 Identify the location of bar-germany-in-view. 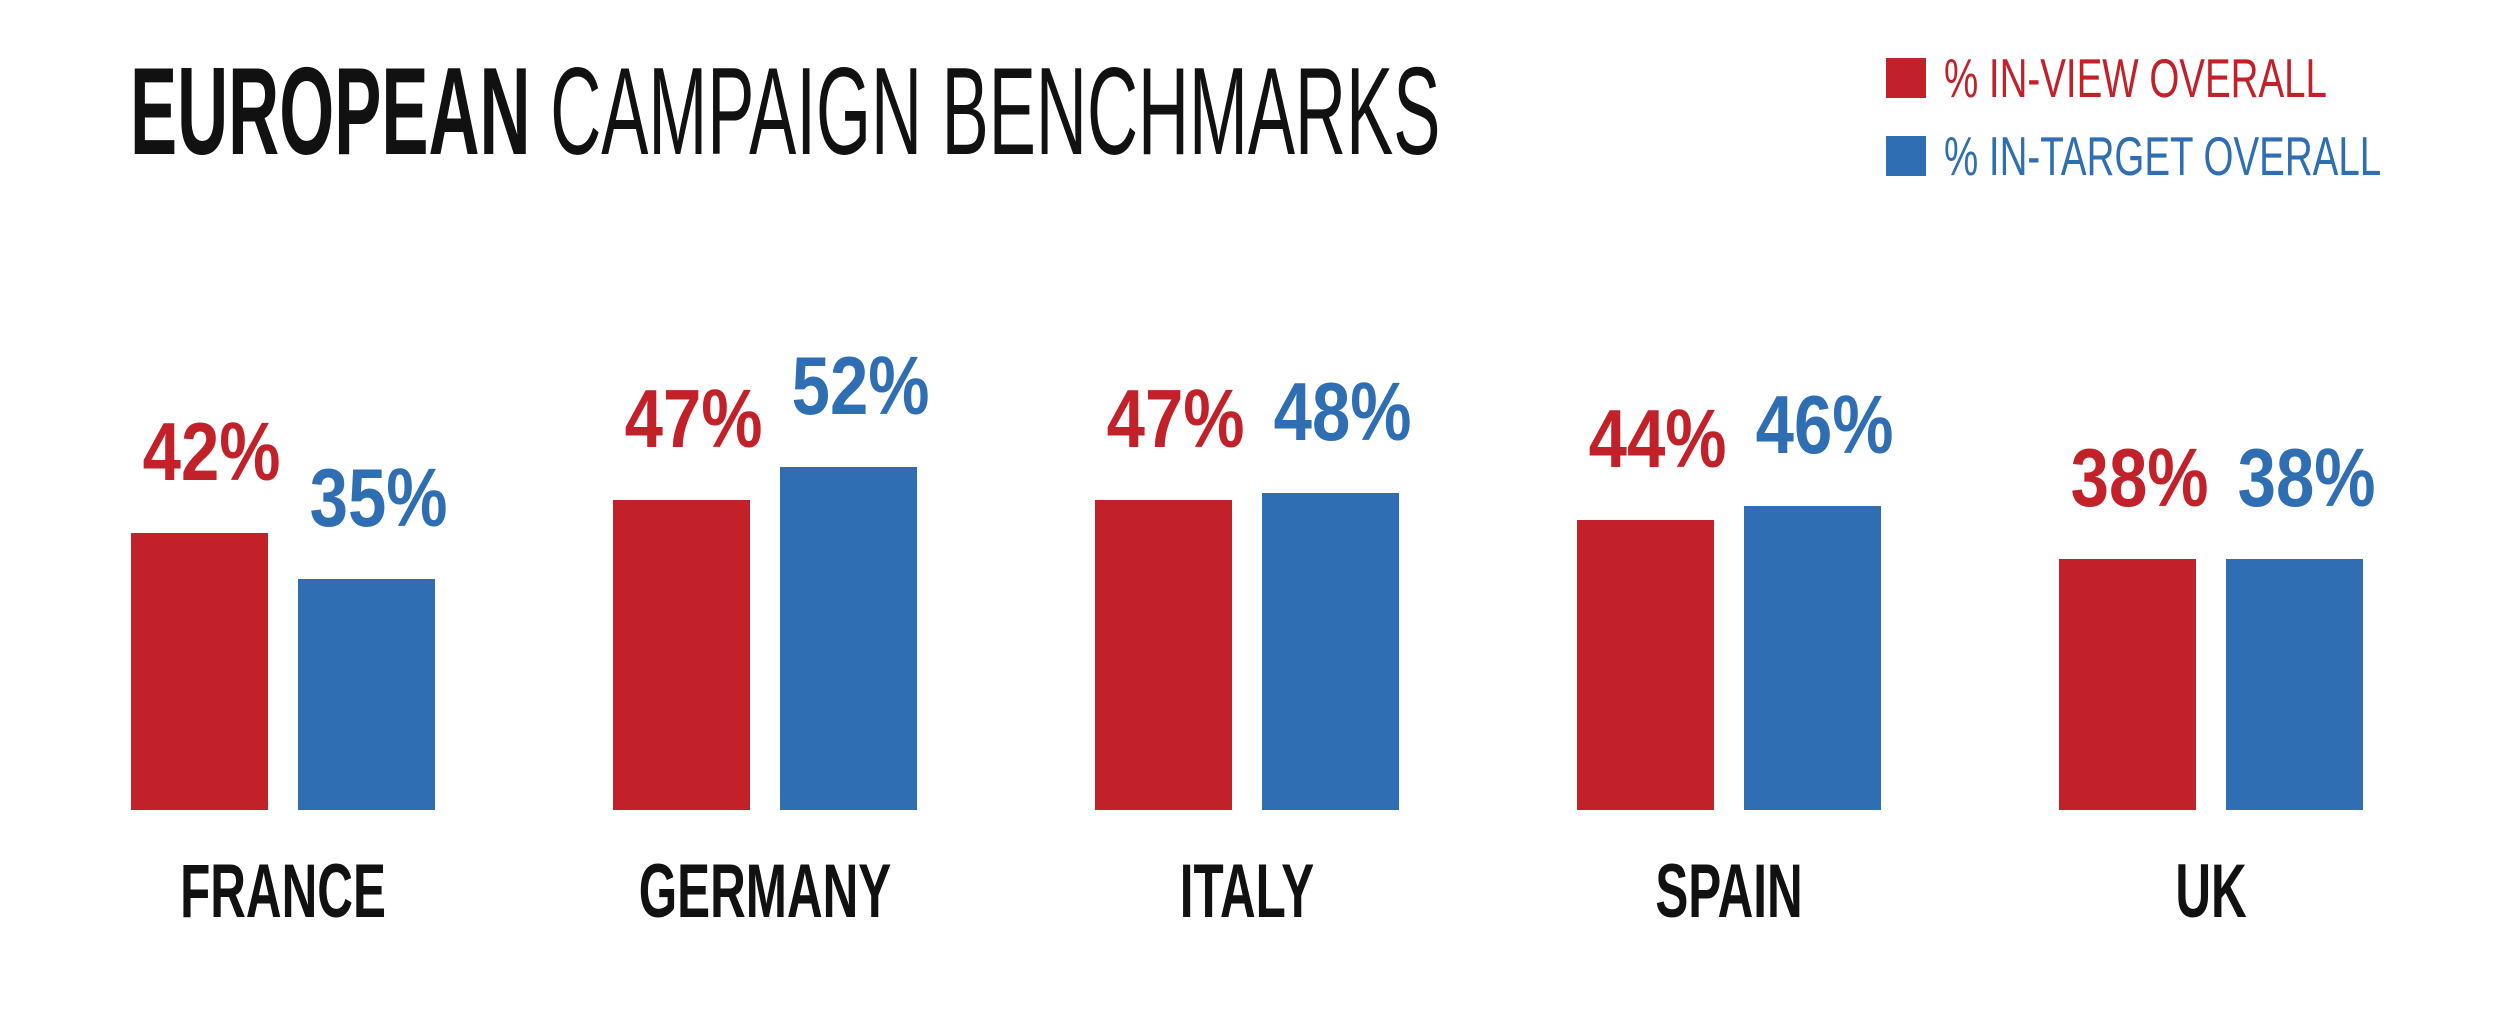
(681, 655).